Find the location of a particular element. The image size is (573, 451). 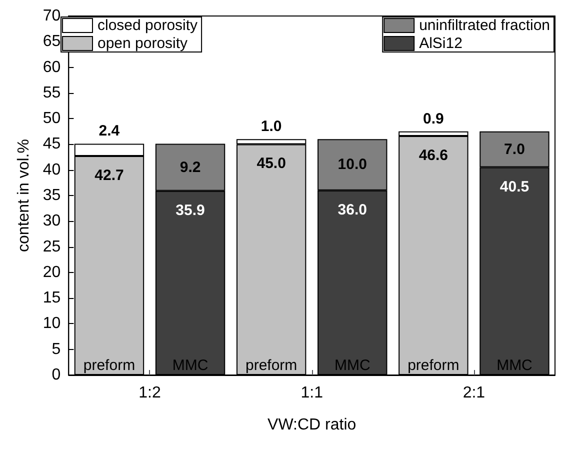

y-tick-label: 30 is located at coordinates (51, 221).